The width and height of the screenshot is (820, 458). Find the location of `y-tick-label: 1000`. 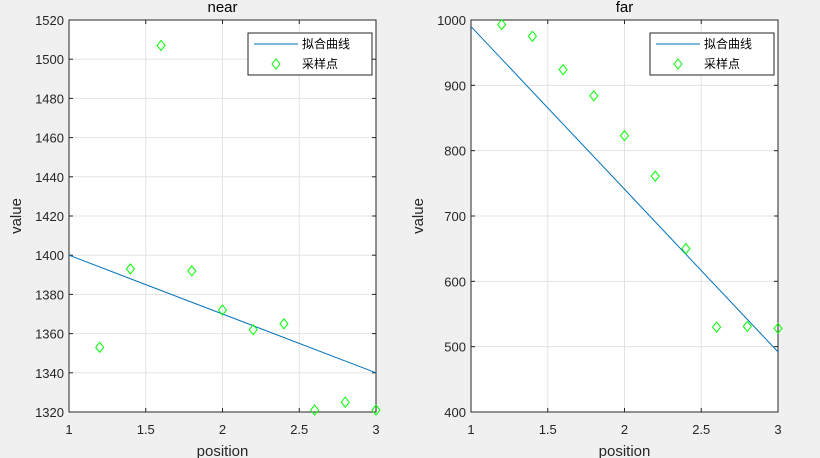

y-tick-label: 1000 is located at coordinates (451, 20).